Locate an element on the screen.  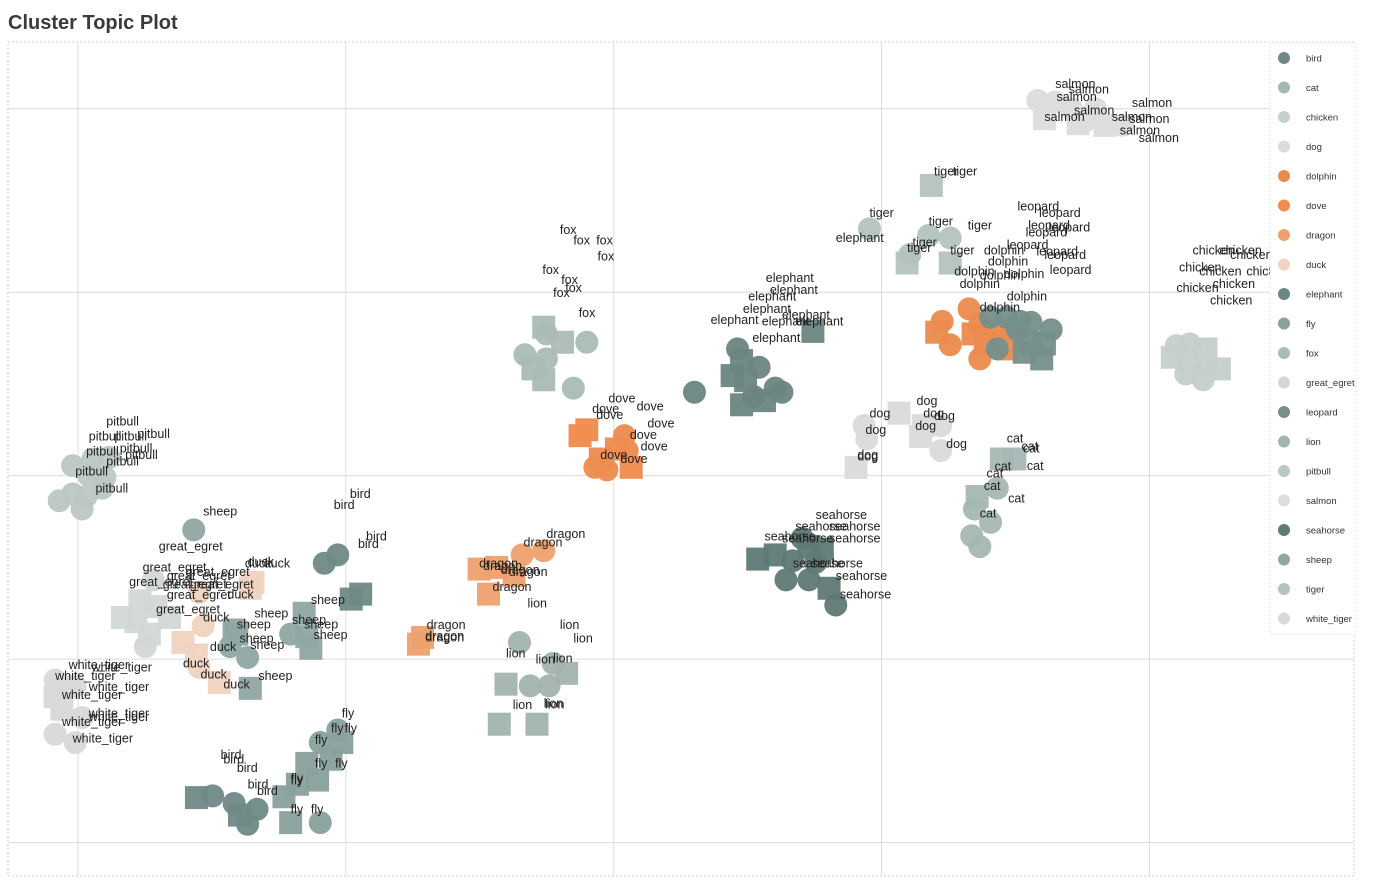
legend-label-cat: cat is located at coordinates (1312, 88).